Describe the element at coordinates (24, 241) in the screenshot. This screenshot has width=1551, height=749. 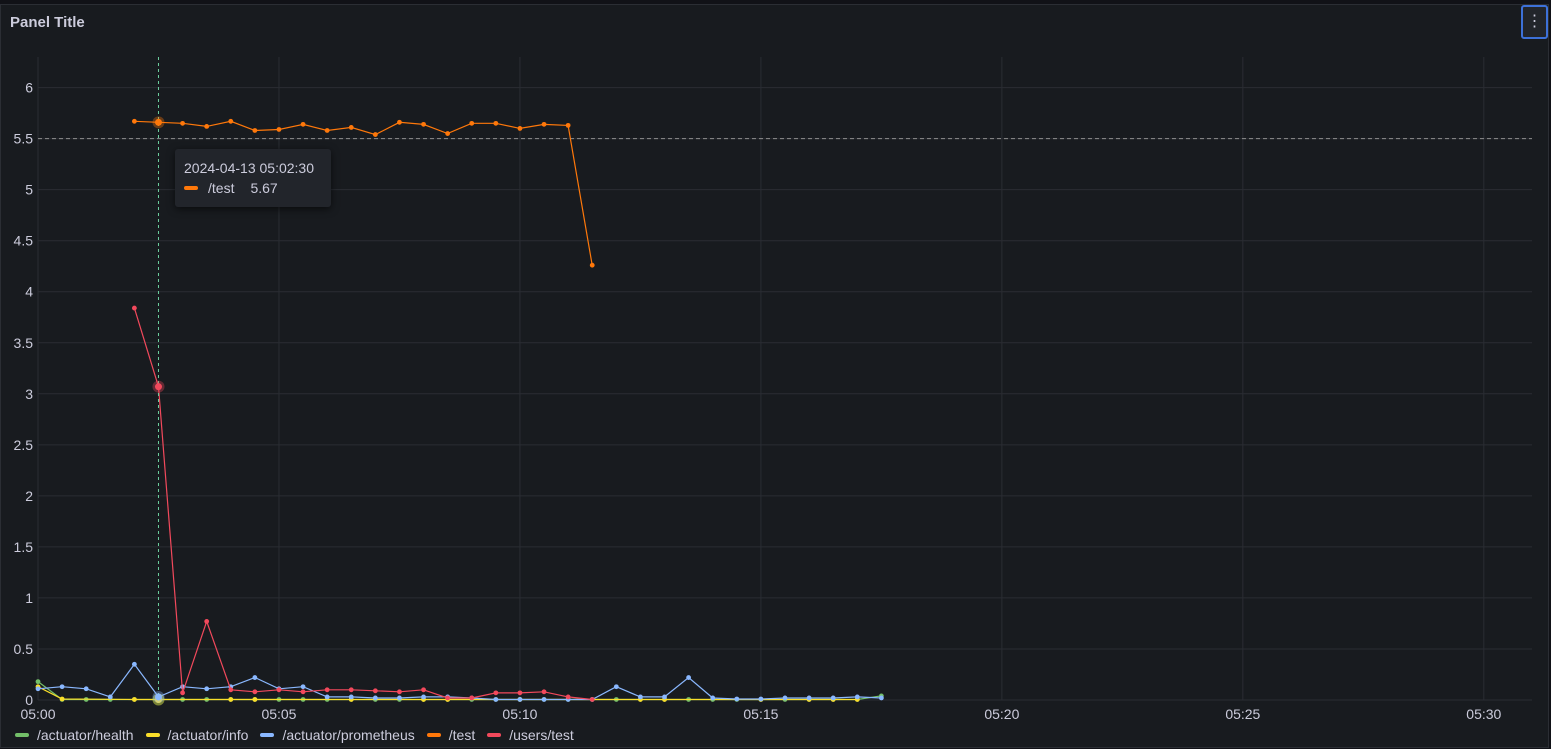
I see `y-tick-label: 4.5` at that location.